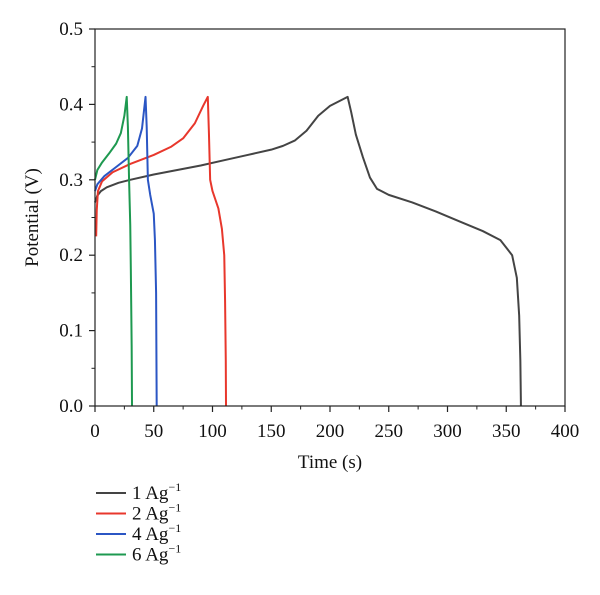 This screenshot has width=600, height=595. I want to click on y-axis-title: Potential (V), so click(32, 217).